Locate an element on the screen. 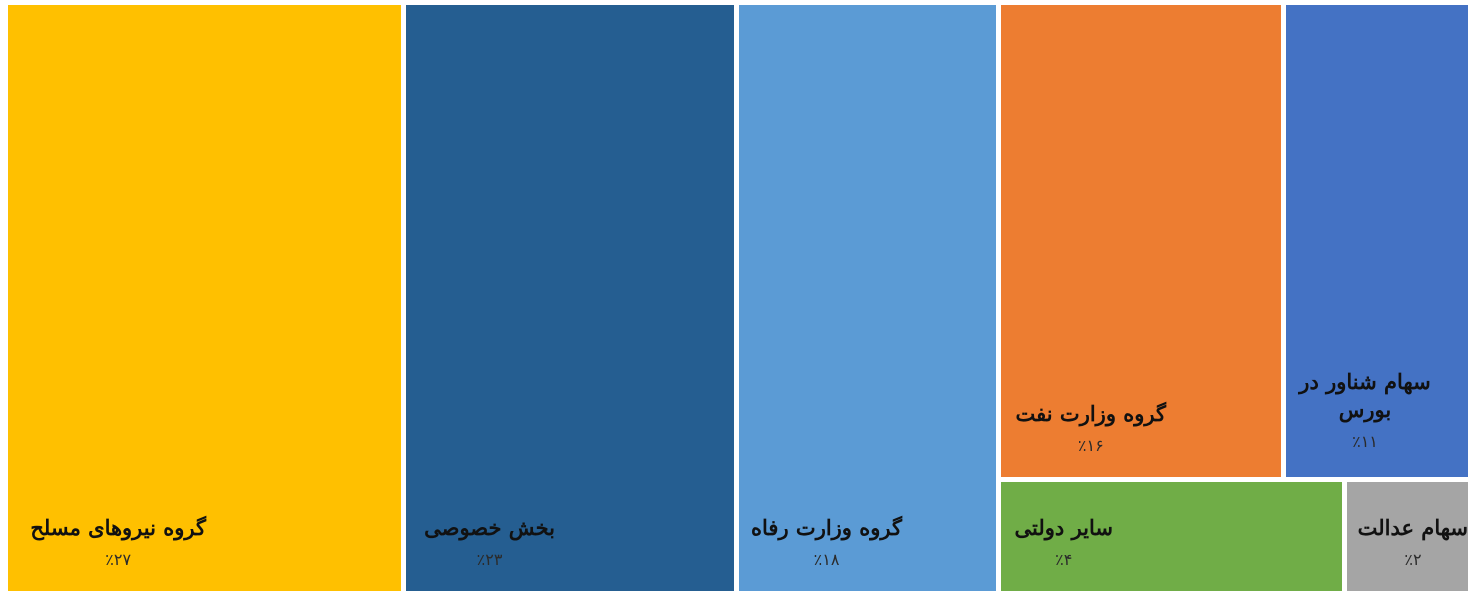  tile-label-block: سایر دولتی ٪۴ is located at coordinates (1064, 543).